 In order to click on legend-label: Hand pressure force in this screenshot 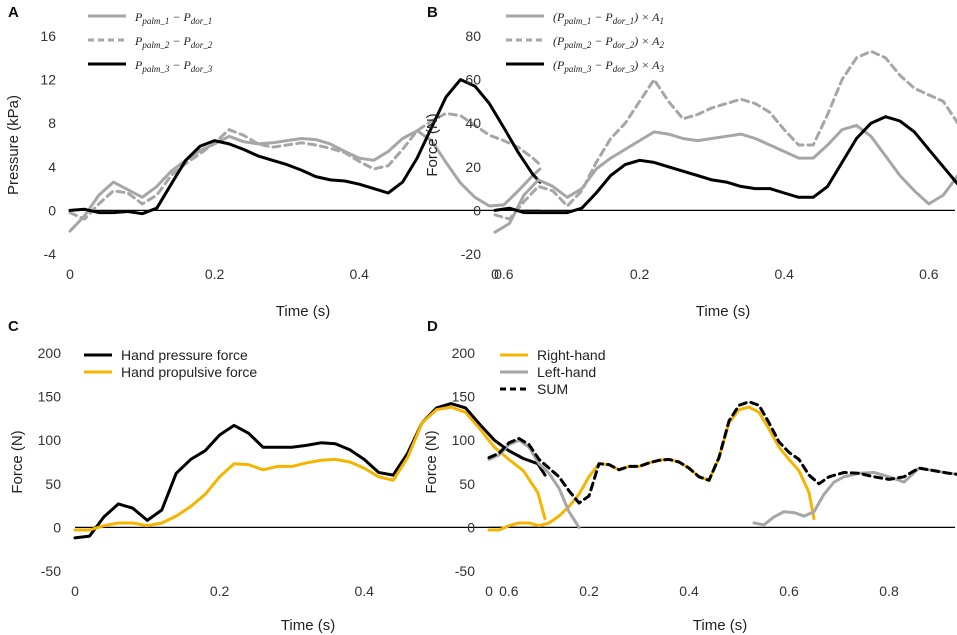, I will do `click(184, 355)`.